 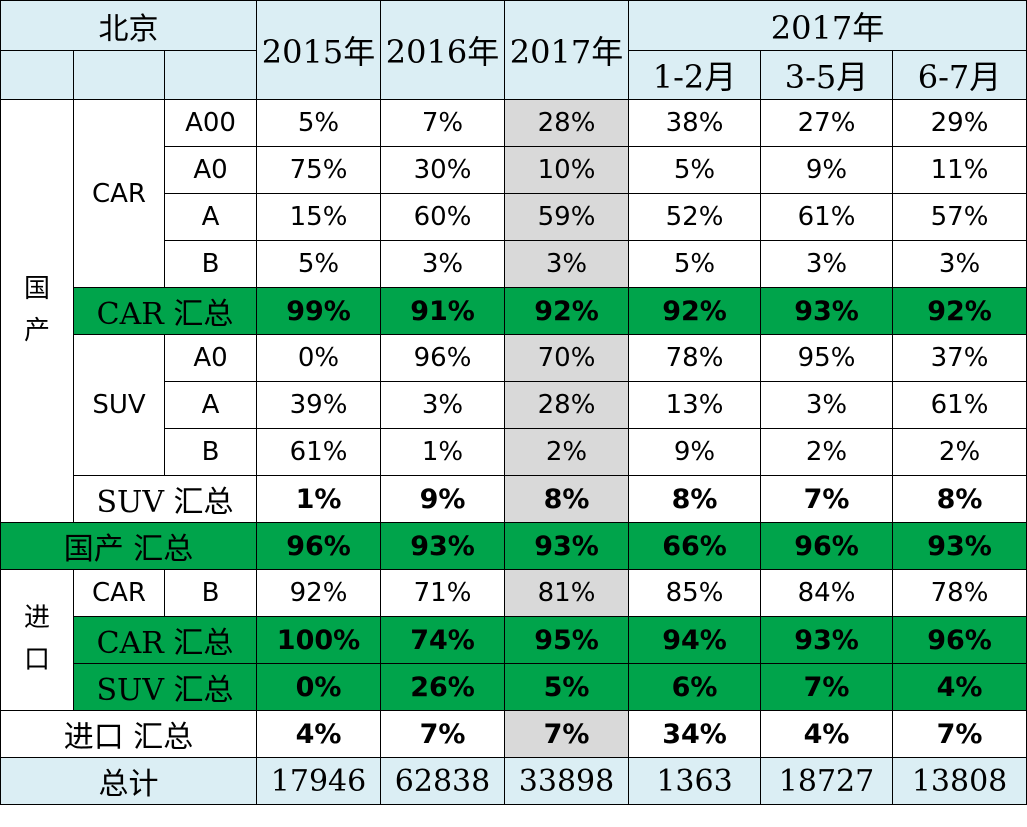 I want to click on summary-cell: 74%, so click(x=443, y=640).